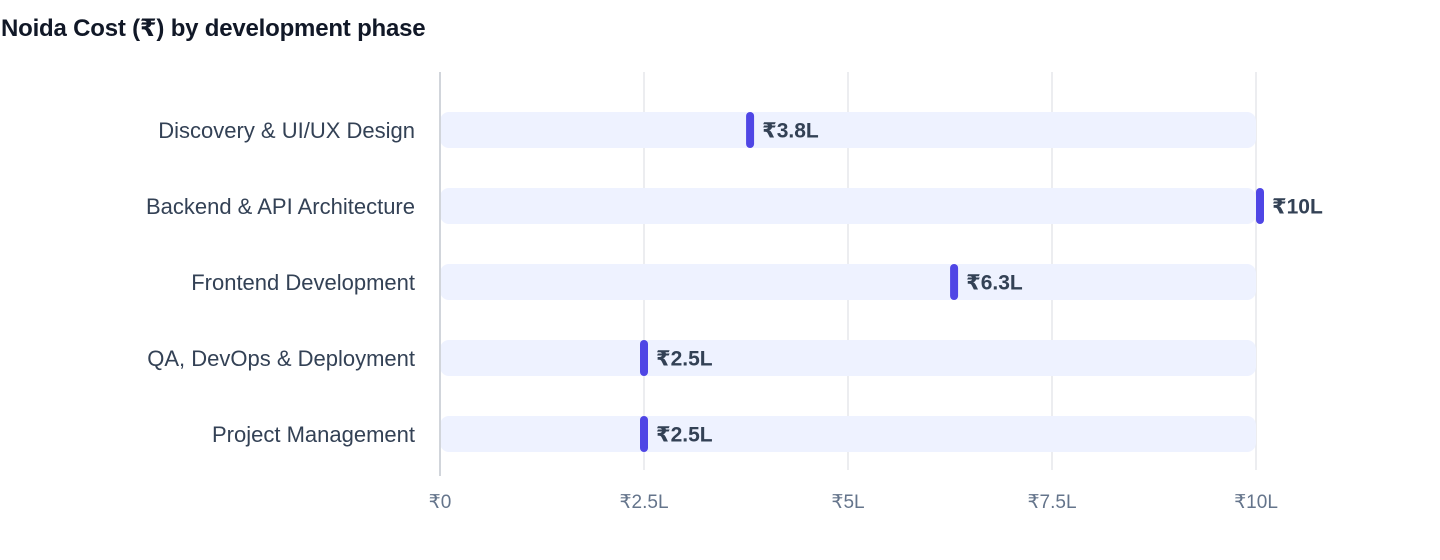 The height and width of the screenshot is (560, 1440). What do you see at coordinates (280, 206) in the screenshot?
I see `category-label: Backend & API Architecture` at bounding box center [280, 206].